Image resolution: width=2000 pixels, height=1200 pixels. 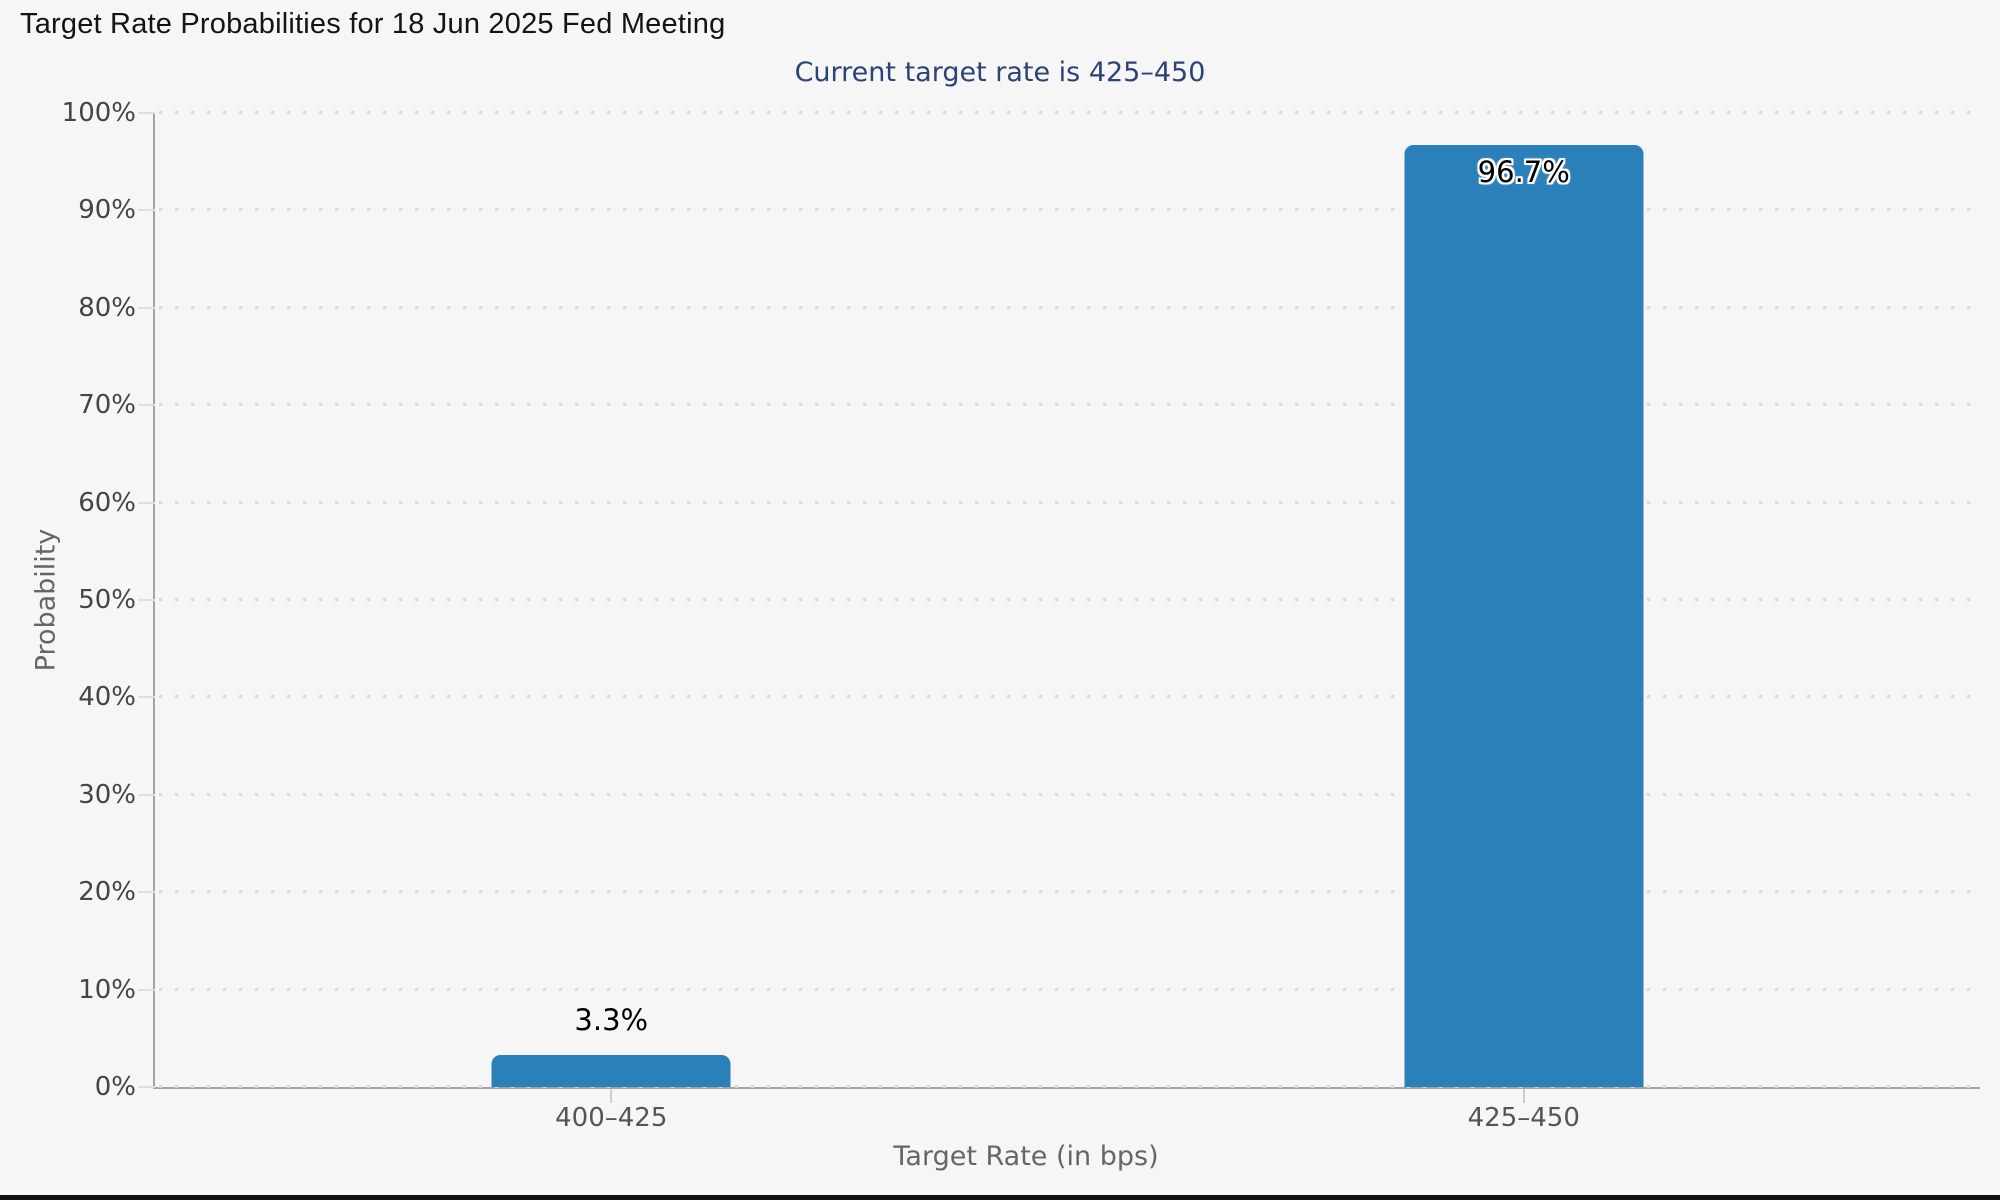 What do you see at coordinates (107, 697) in the screenshot?
I see `y-axis-tick-label: 40%` at bounding box center [107, 697].